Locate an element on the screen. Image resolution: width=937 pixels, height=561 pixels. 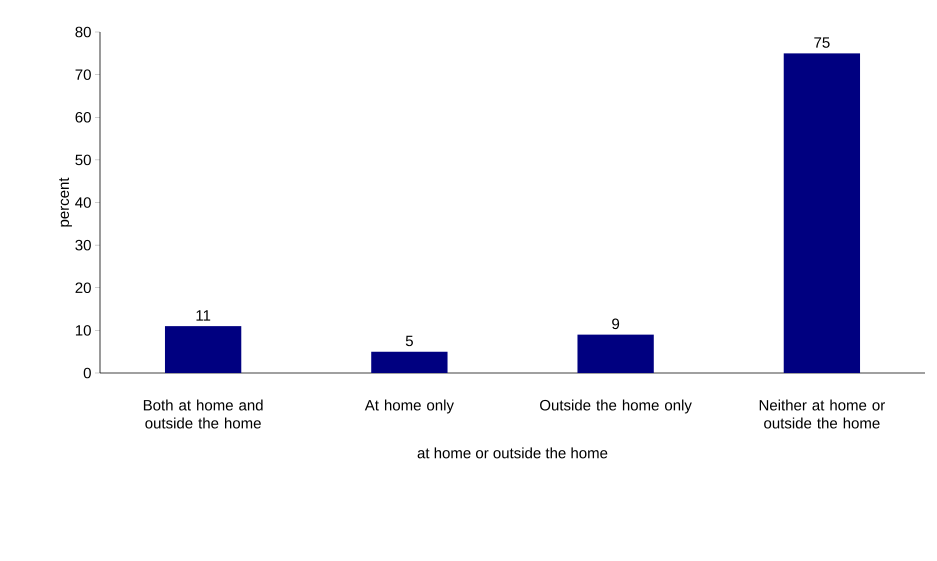
data-label: 75 is located at coordinates (822, 42).